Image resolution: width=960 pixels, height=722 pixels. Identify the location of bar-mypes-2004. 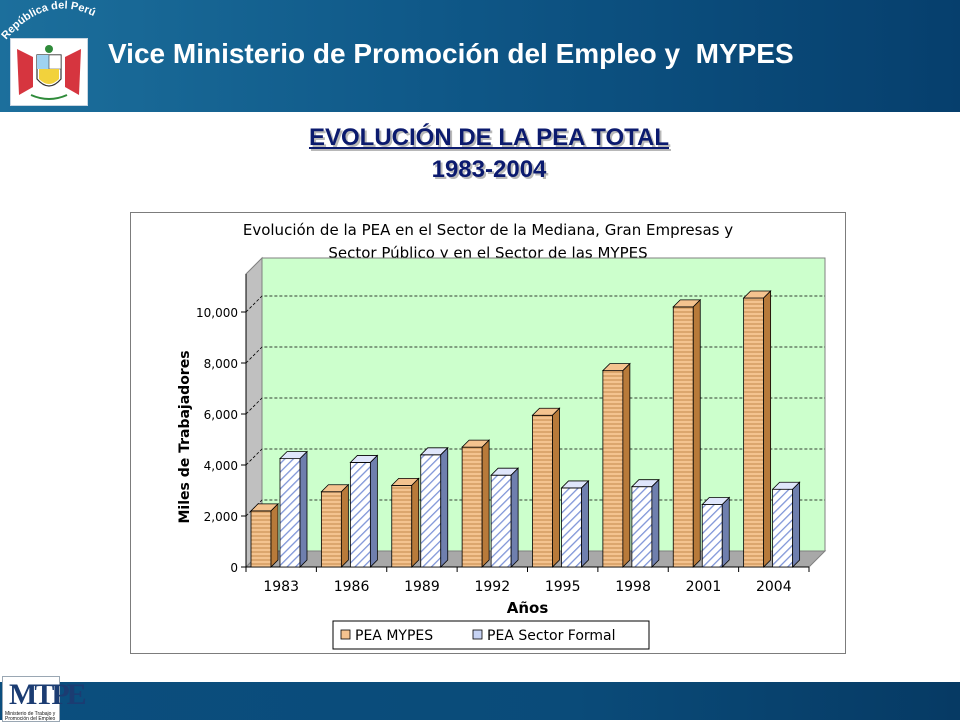
(757, 429).